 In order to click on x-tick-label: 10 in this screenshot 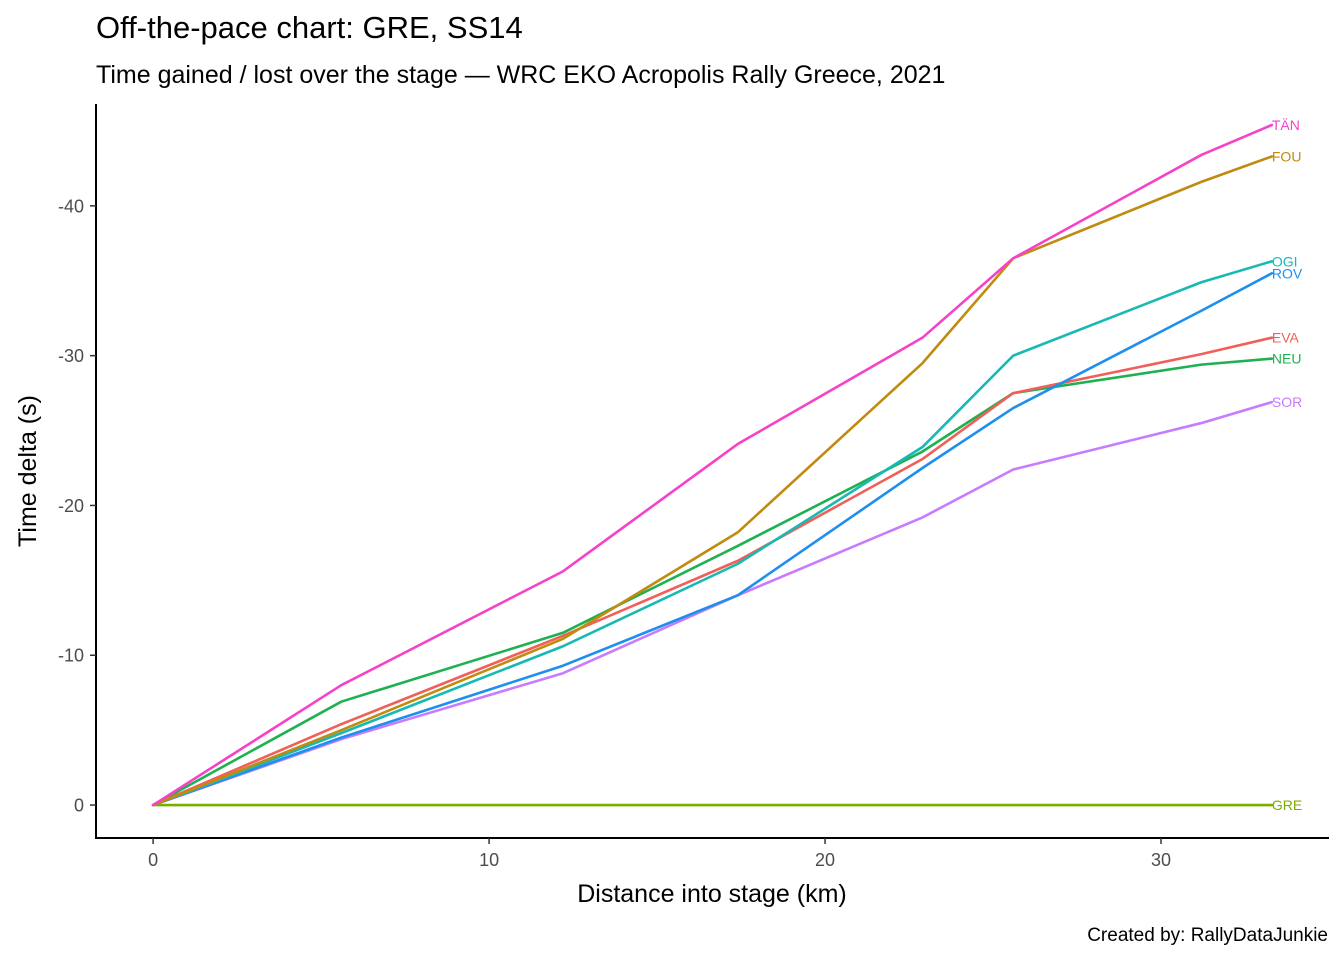, I will do `click(489, 860)`.